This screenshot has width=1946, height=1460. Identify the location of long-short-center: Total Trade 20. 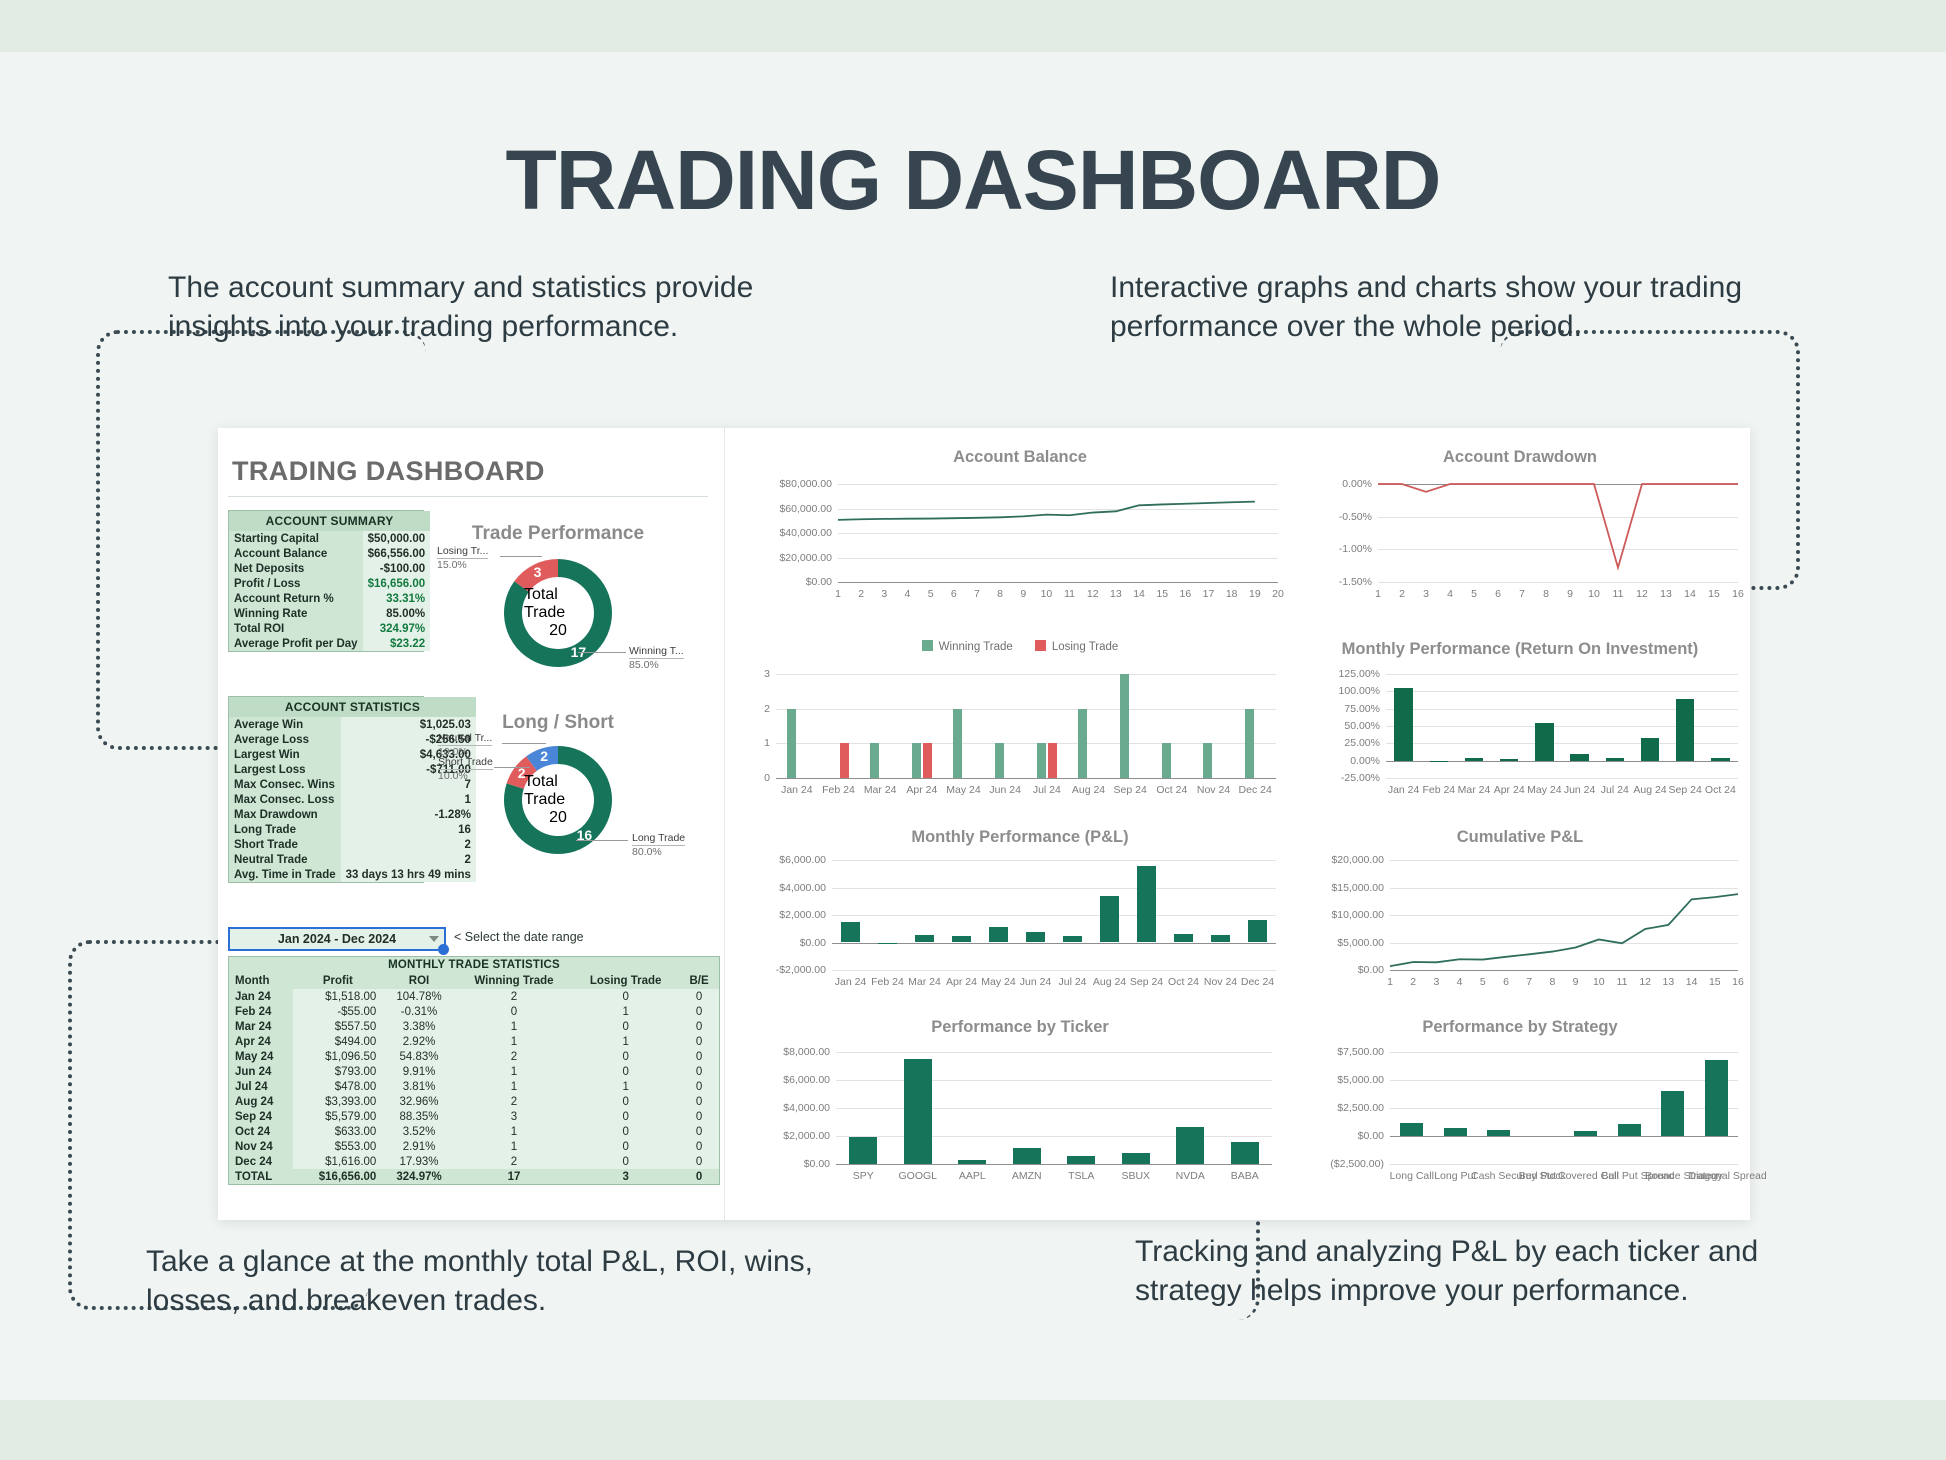
(558, 800).